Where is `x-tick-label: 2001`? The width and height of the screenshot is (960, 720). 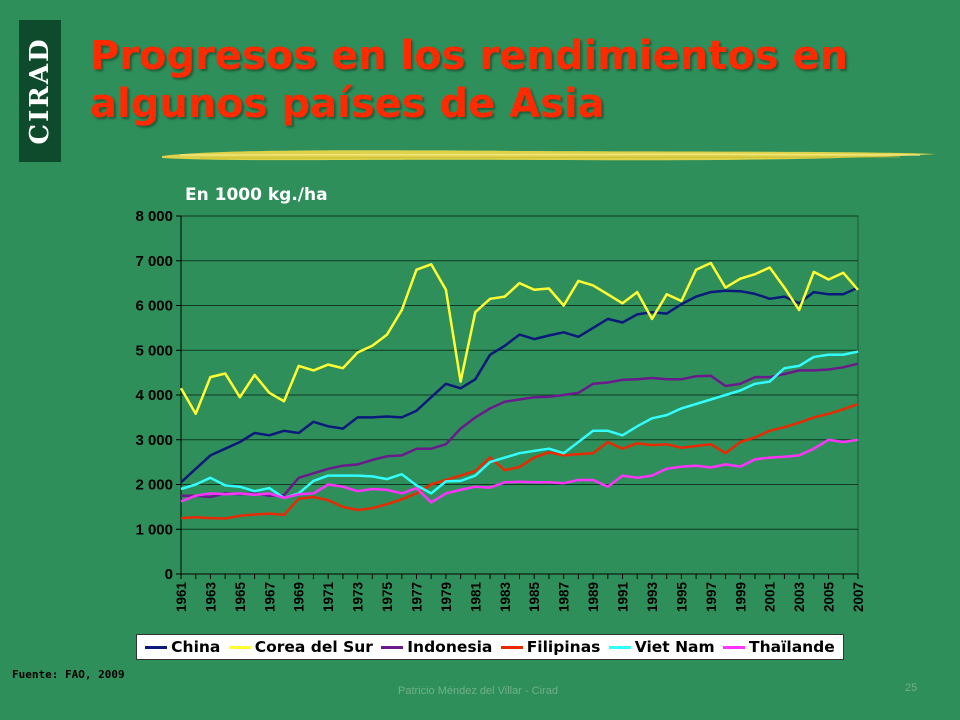 x-tick-label: 2001 is located at coordinates (770, 597).